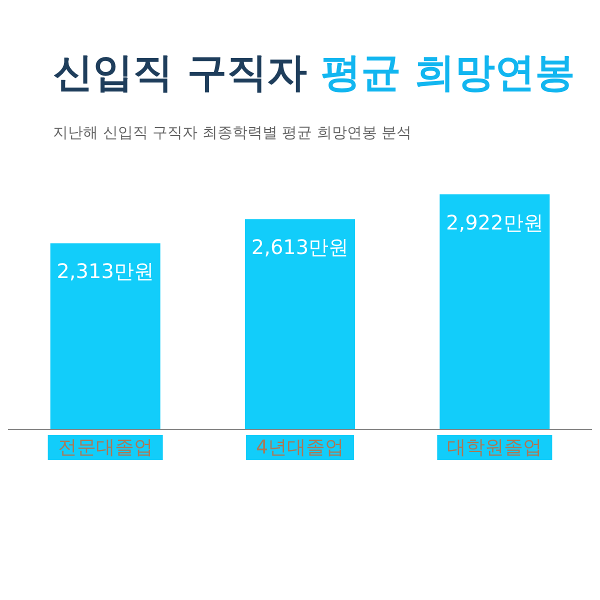 This screenshot has height=600, width=600. I want to click on chart-title: 신입직 구직자 평균 희망연봉, so click(314, 73).